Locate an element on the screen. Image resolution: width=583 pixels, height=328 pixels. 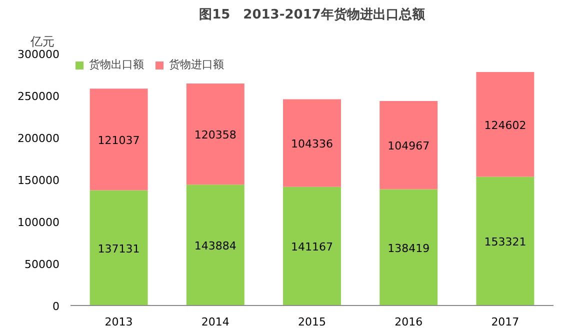
y-tick-label: 300000 is located at coordinates (39, 54).